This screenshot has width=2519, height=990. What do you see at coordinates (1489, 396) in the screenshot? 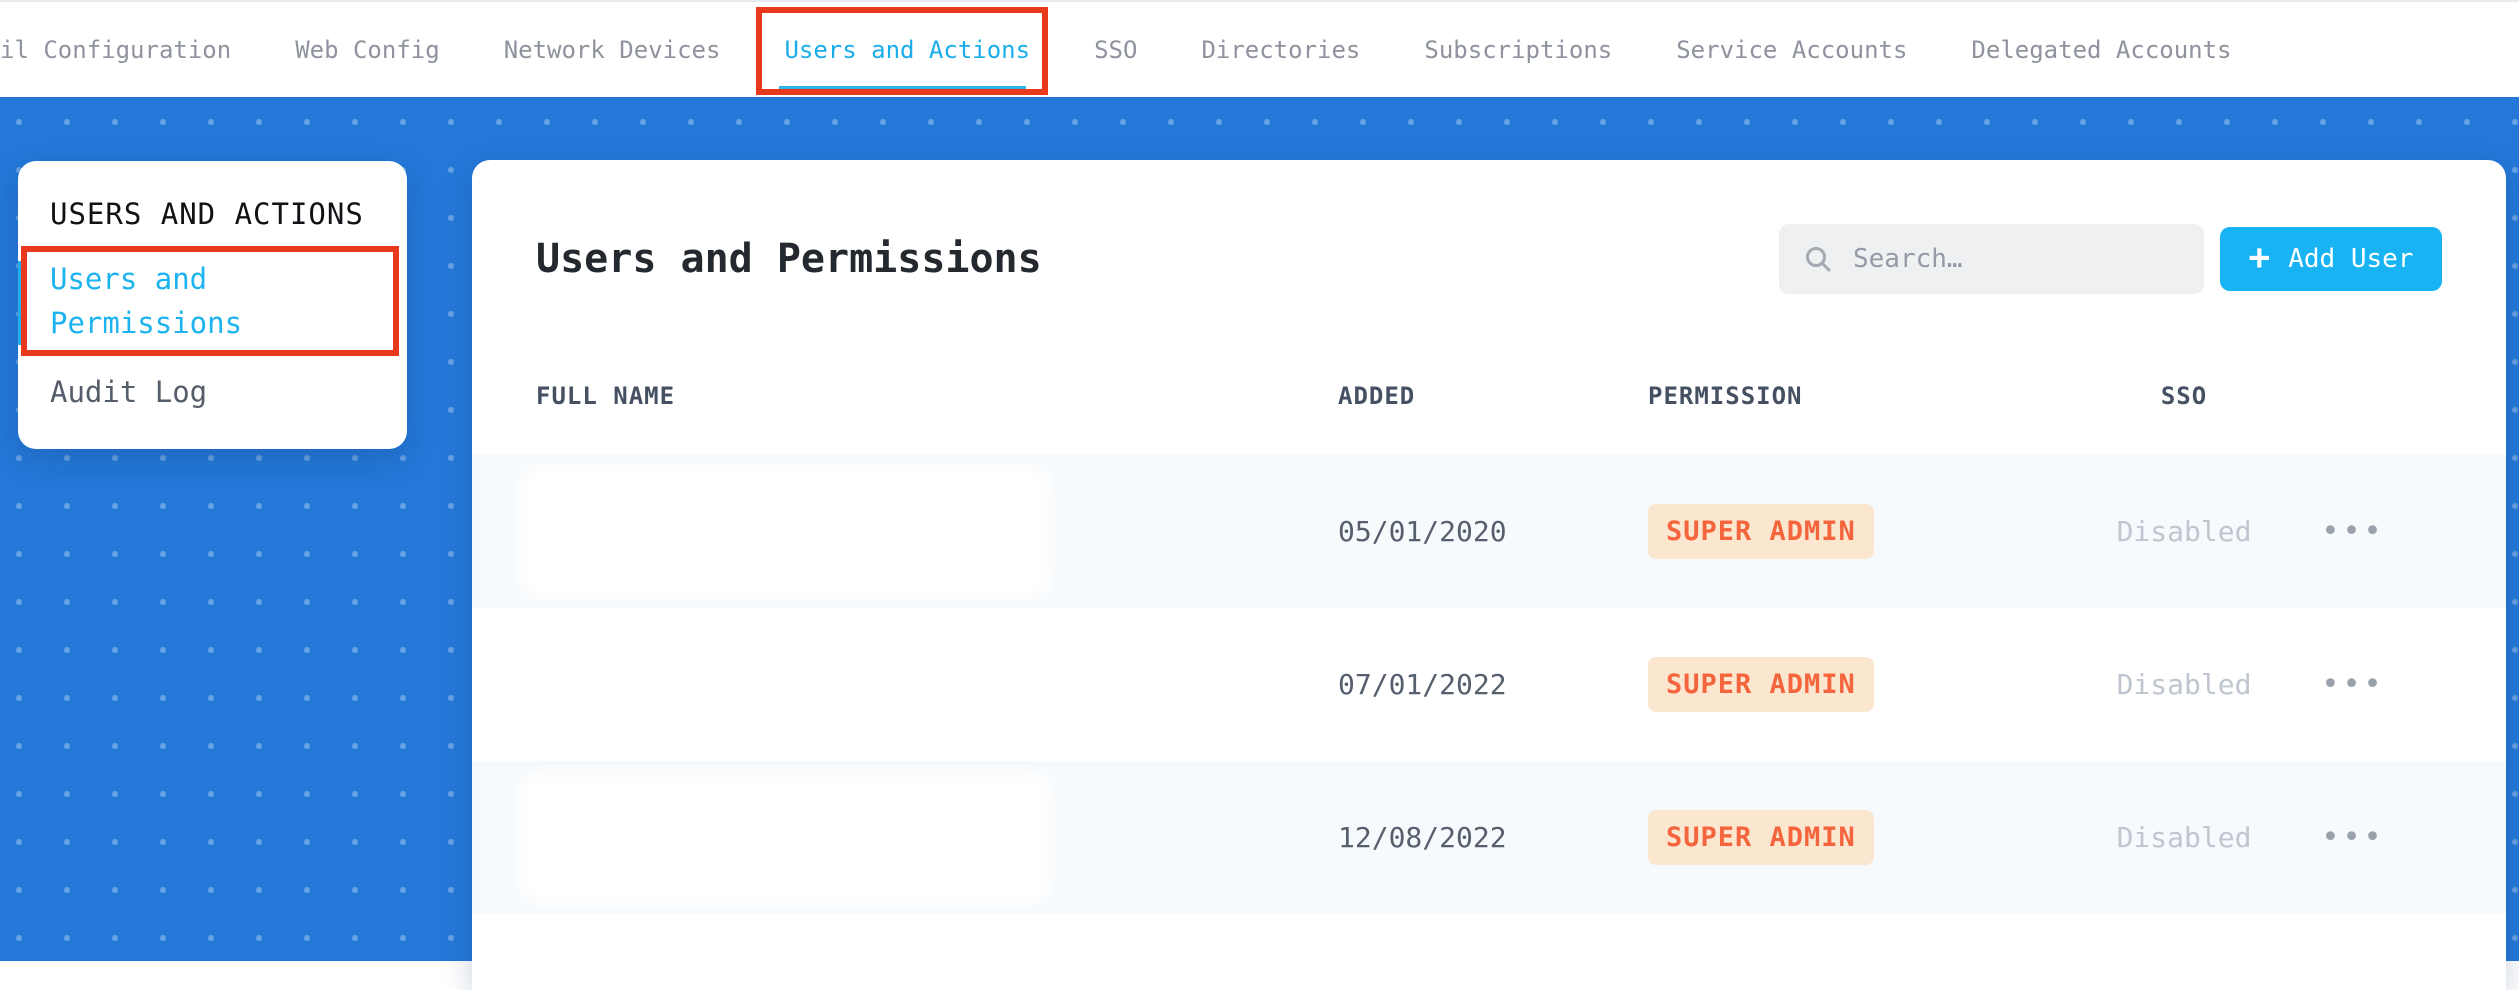
I see `table-header-row: FULL NAME ADDED PERMISSION SSO` at bounding box center [1489, 396].